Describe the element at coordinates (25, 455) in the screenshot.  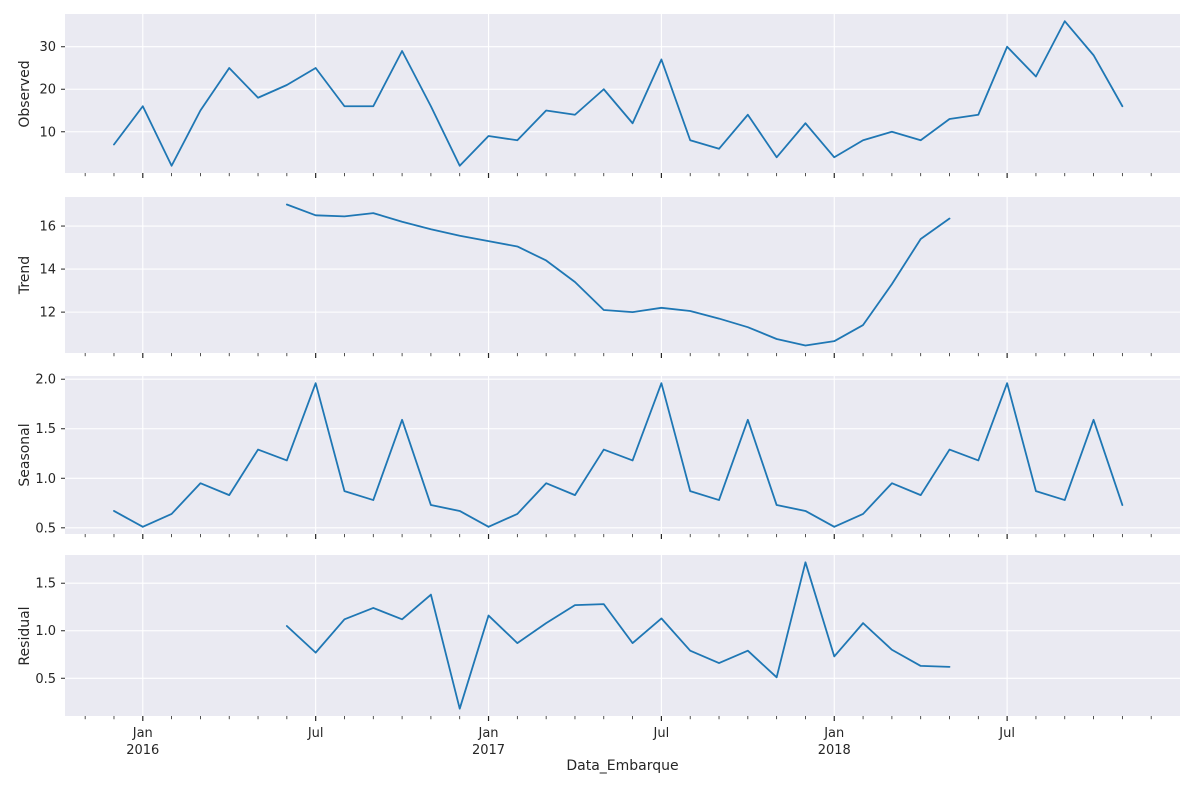
I see `y-axis-label-seasonal: Seasonal` at that location.